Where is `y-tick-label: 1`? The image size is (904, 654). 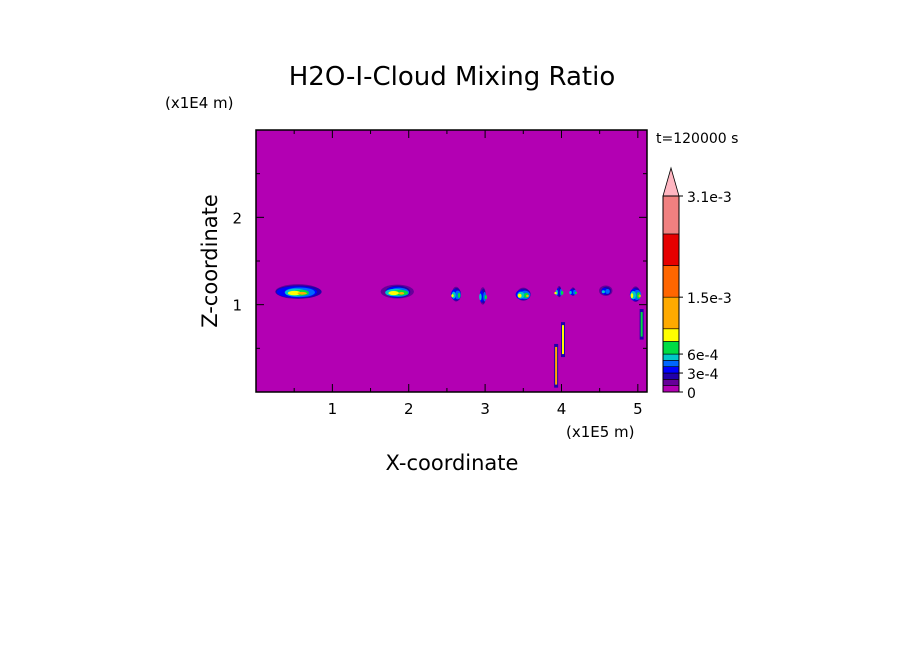 y-tick-label: 1 is located at coordinates (237, 306).